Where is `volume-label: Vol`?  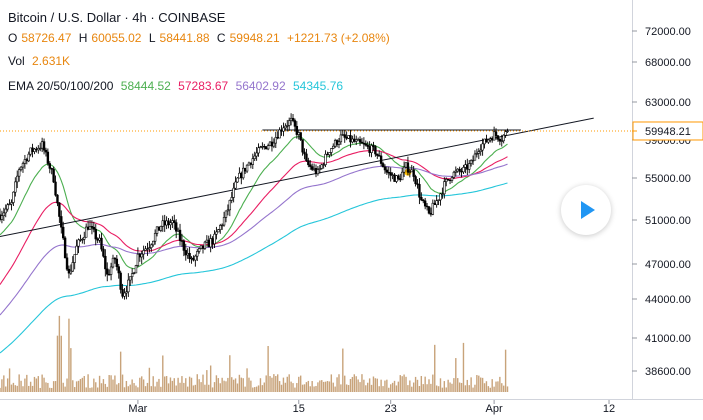
volume-label: Vol is located at coordinates (16, 61).